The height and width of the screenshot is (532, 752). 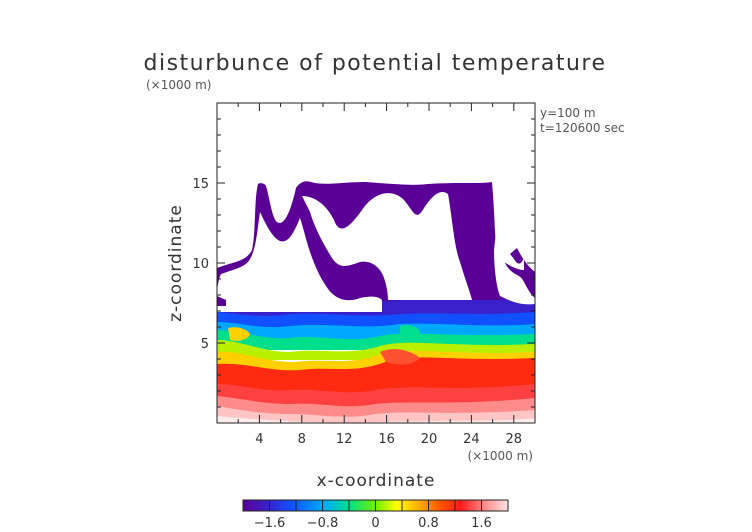 What do you see at coordinates (178, 85) in the screenshot?
I see `y-unit-label: (×1000 m)` at bounding box center [178, 85].